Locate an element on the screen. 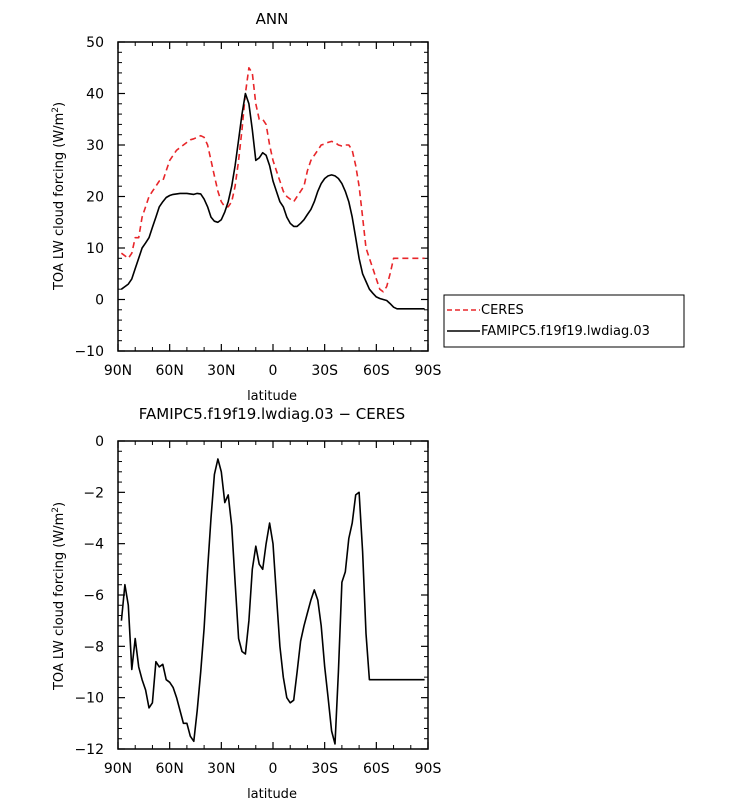  y-tick-label: −4 is located at coordinates (93, 545).